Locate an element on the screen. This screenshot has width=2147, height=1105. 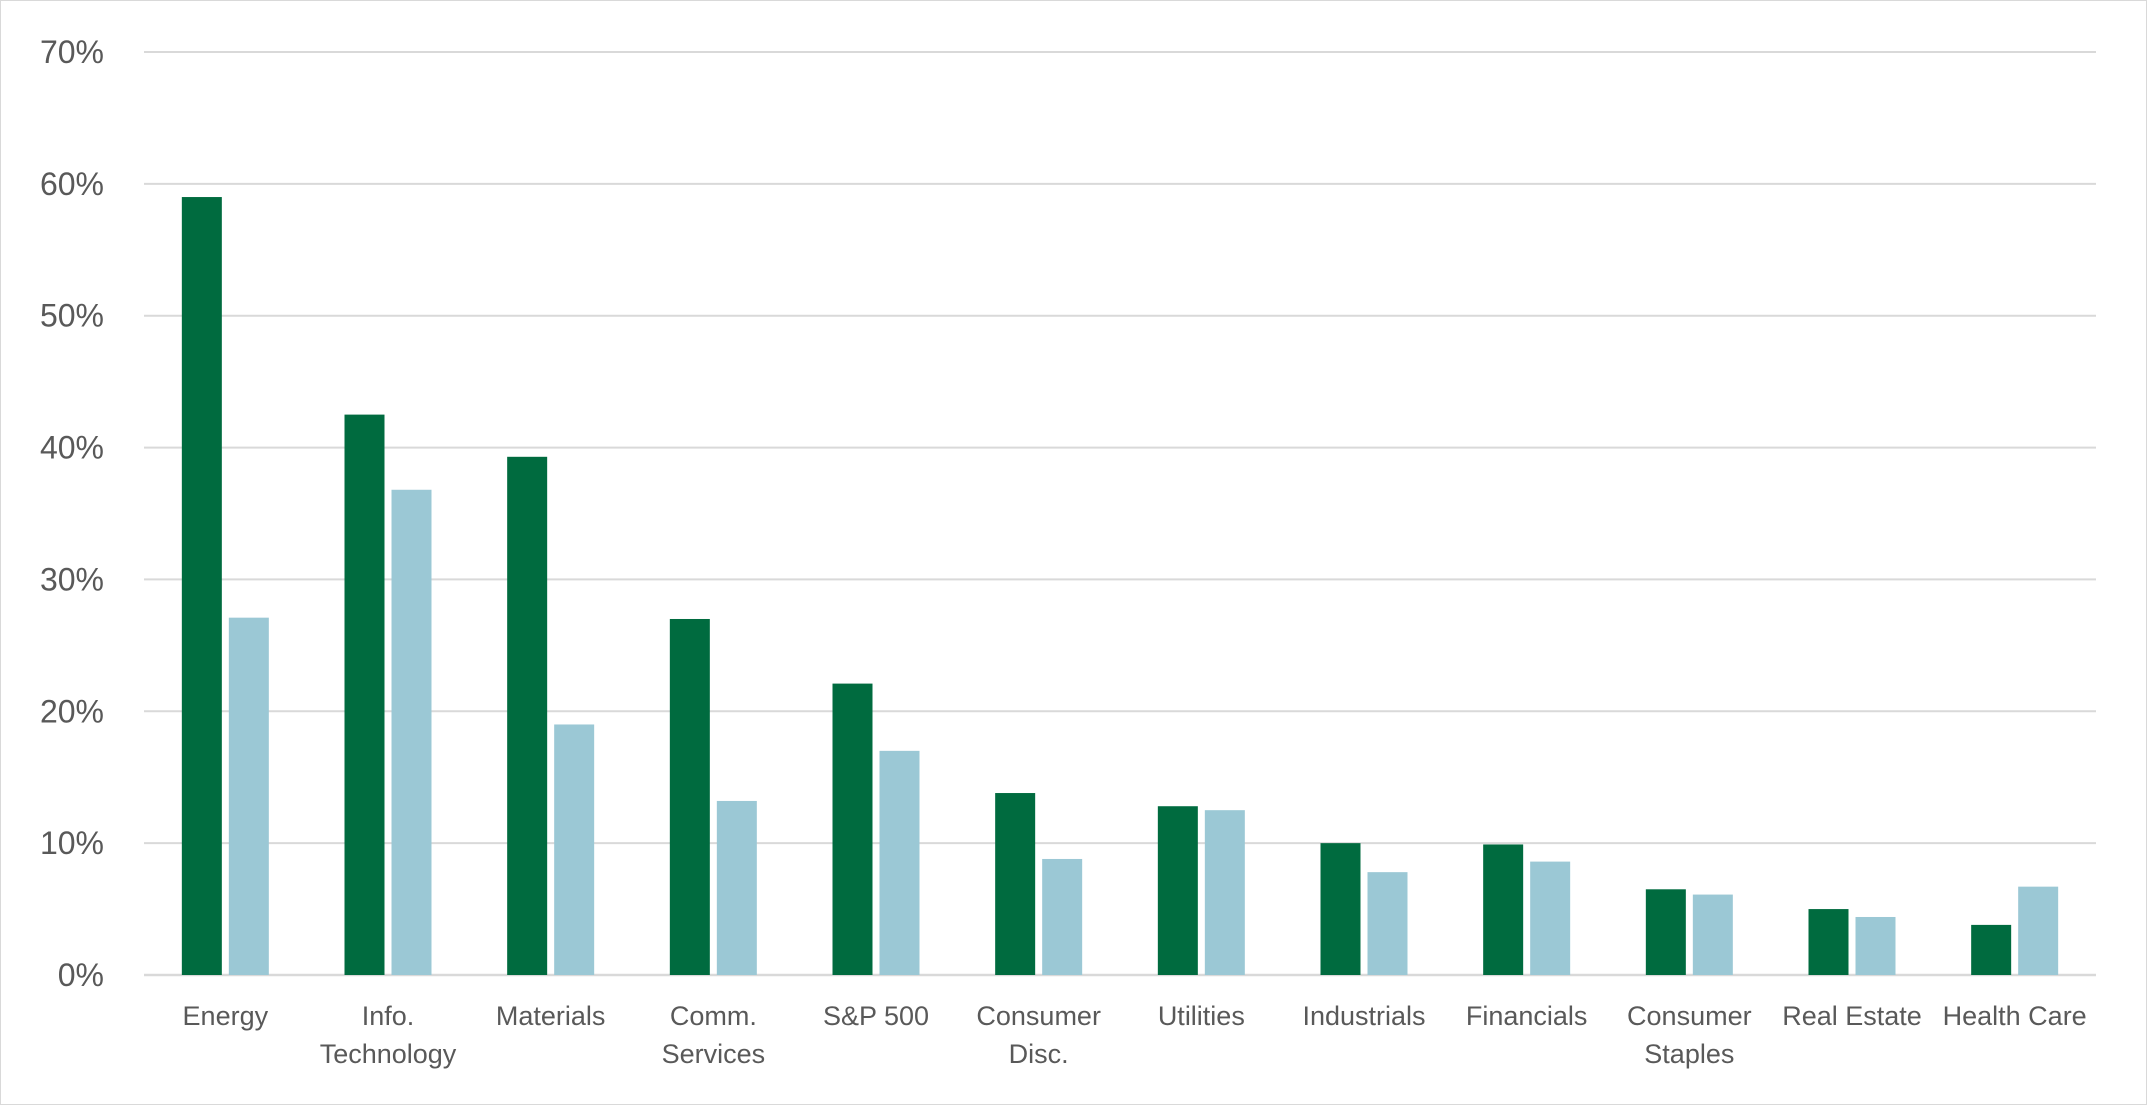
x-tick-label: Consumer Disc. is located at coordinates (1038, 1035).